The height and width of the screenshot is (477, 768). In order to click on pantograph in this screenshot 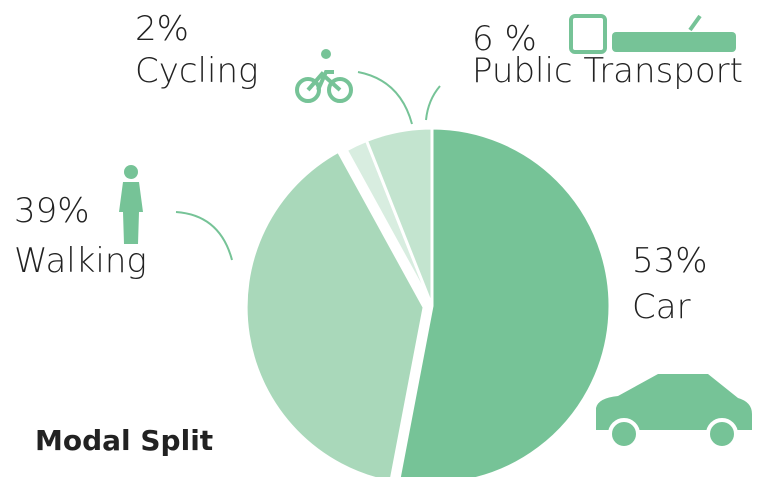, I will do `click(695, 23)`.